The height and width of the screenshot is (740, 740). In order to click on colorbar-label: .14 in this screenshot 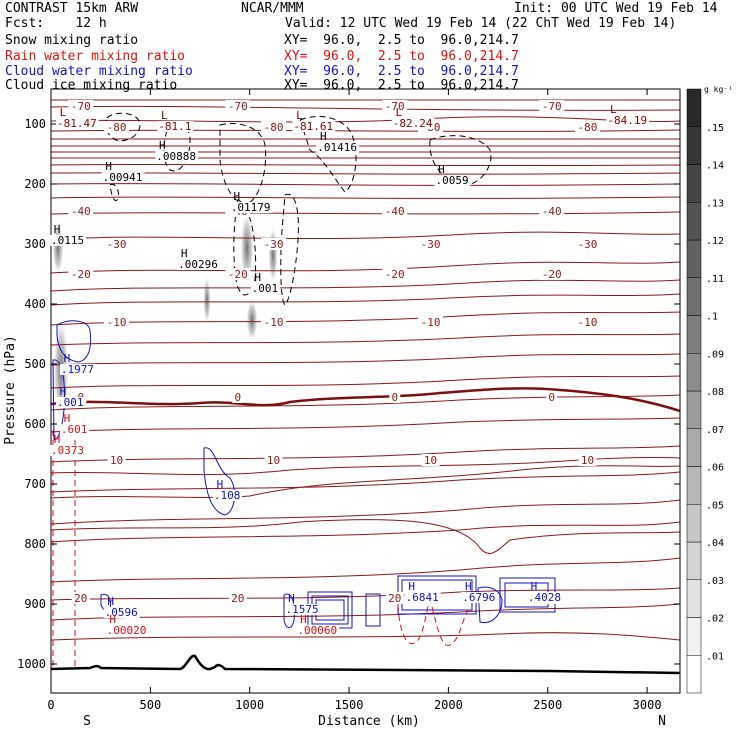, I will do `click(715, 166)`.